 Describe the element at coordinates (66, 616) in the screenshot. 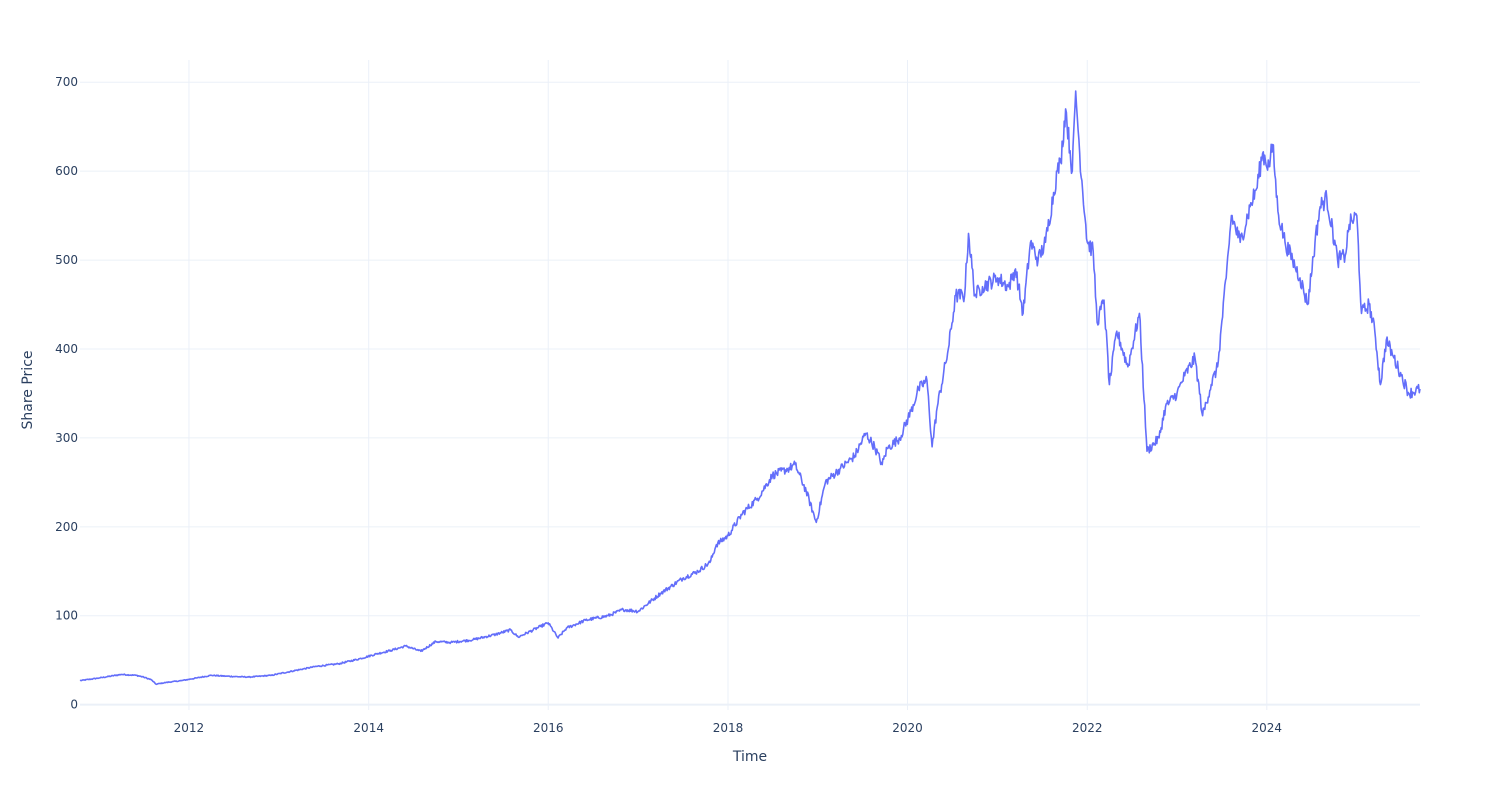

I see `y-tick-label: 100` at that location.